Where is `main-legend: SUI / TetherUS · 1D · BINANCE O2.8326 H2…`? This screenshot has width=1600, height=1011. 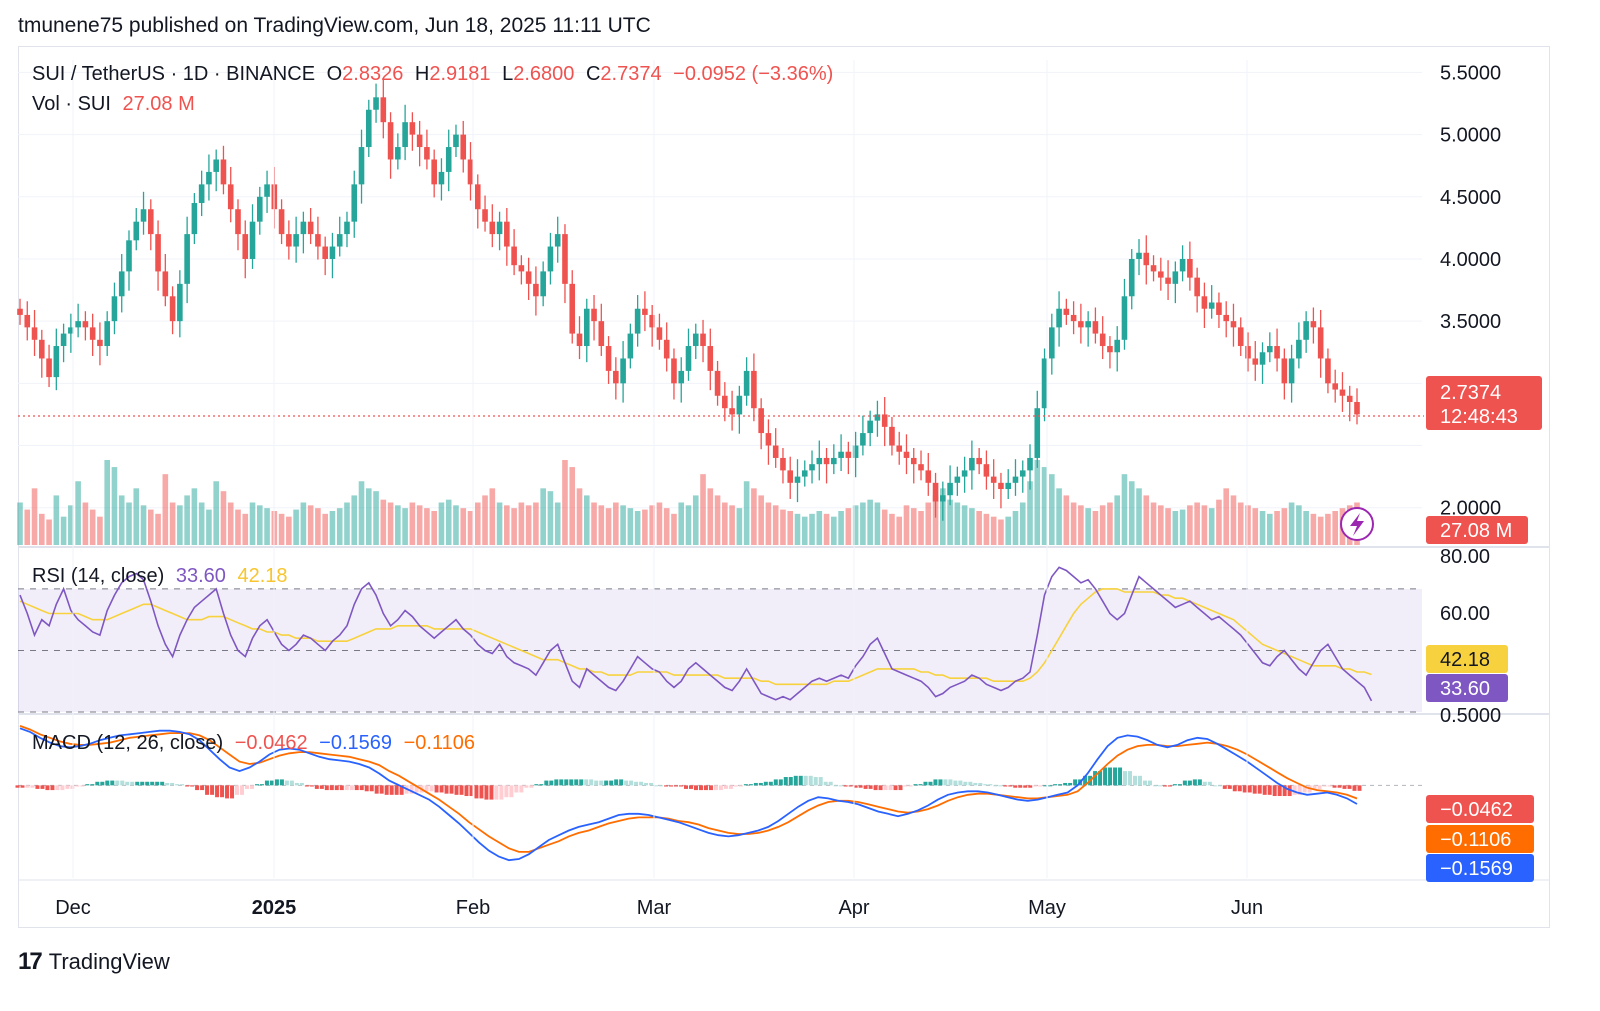 main-legend: SUI / TetherUS · 1D · BINANCE O2.8326 H2… is located at coordinates (435, 74).